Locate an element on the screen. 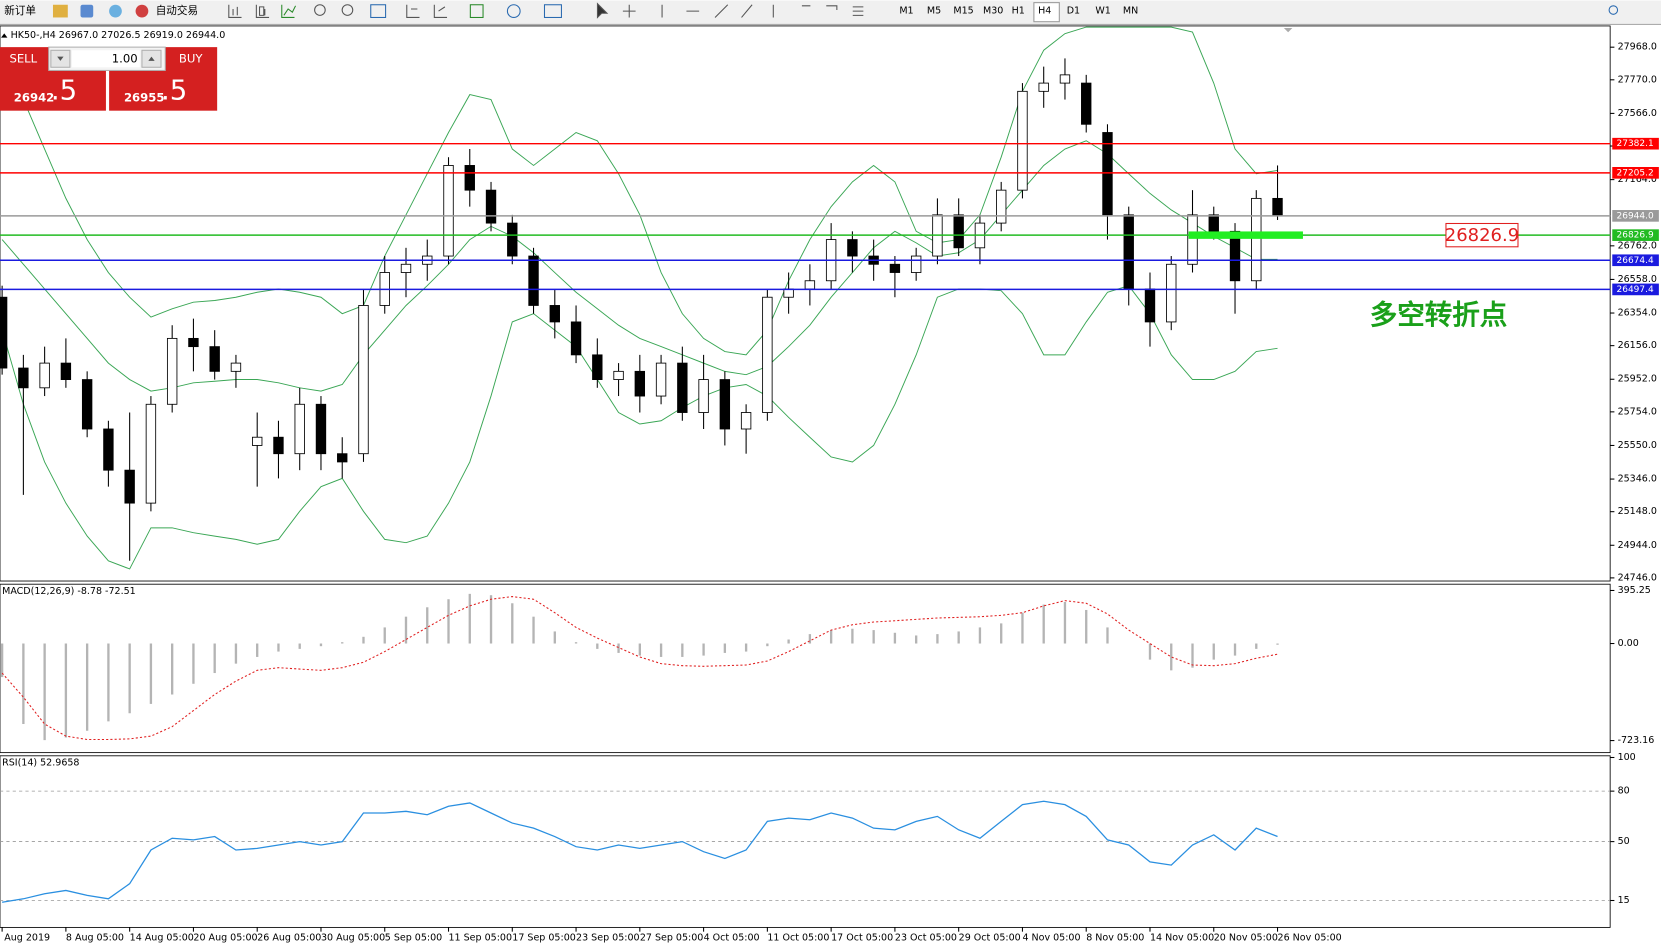 This screenshot has height=947, width=1661. y-tick-label: 27566.0 is located at coordinates (1637, 113).